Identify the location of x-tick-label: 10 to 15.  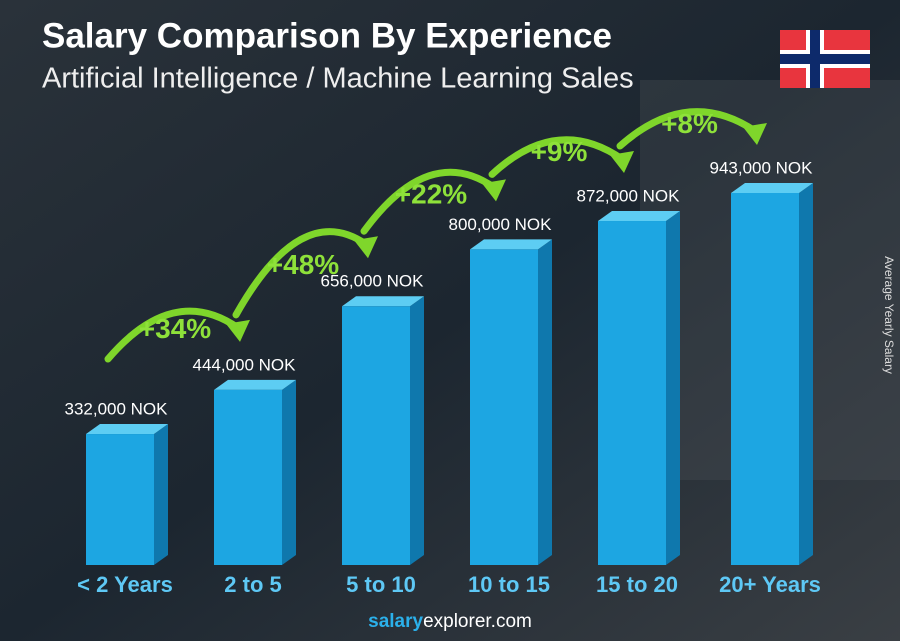
(509, 584).